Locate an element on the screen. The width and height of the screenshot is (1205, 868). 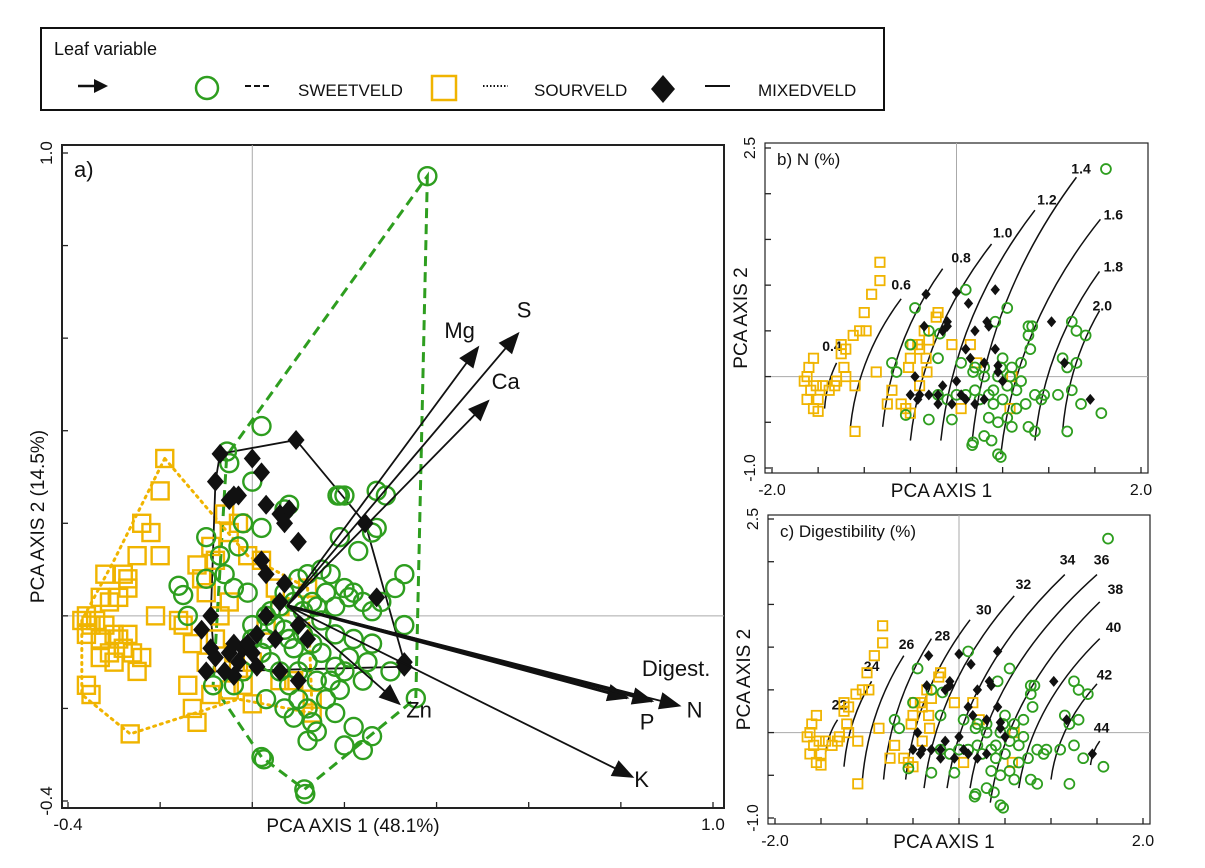
legend-label-mixedveld: MIXEDVELD is located at coordinates (807, 90).